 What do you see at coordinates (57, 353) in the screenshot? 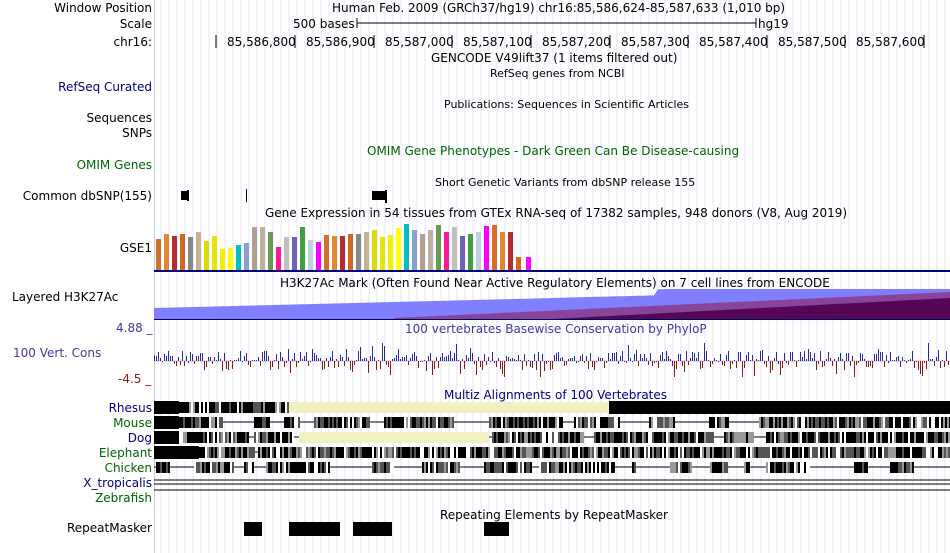
I see `track-label-cons: 100 Vert. Cons` at bounding box center [57, 353].